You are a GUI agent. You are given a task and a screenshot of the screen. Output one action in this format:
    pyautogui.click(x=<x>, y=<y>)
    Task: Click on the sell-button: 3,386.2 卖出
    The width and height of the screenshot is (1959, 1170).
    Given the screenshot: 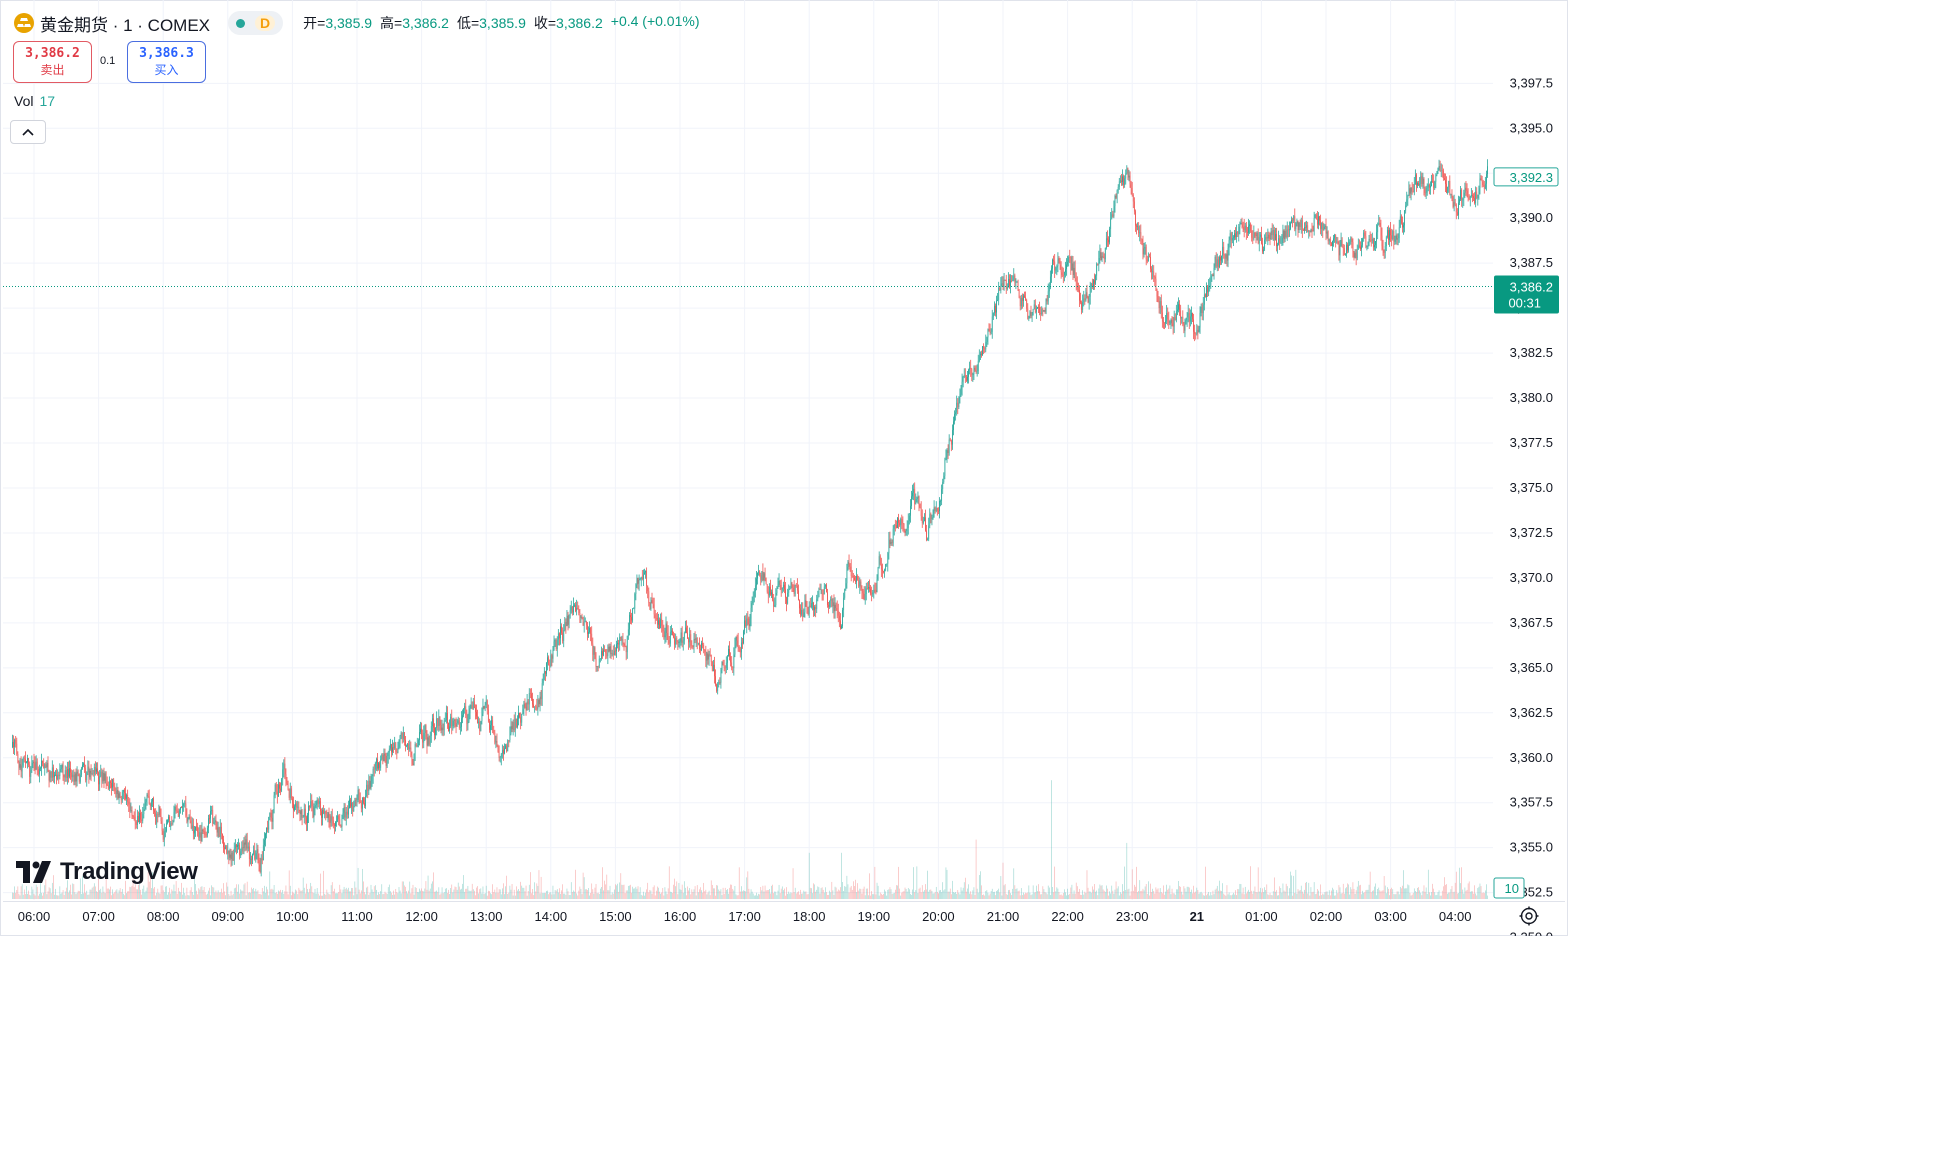 What is the action you would take?
    pyautogui.click(x=52, y=62)
    